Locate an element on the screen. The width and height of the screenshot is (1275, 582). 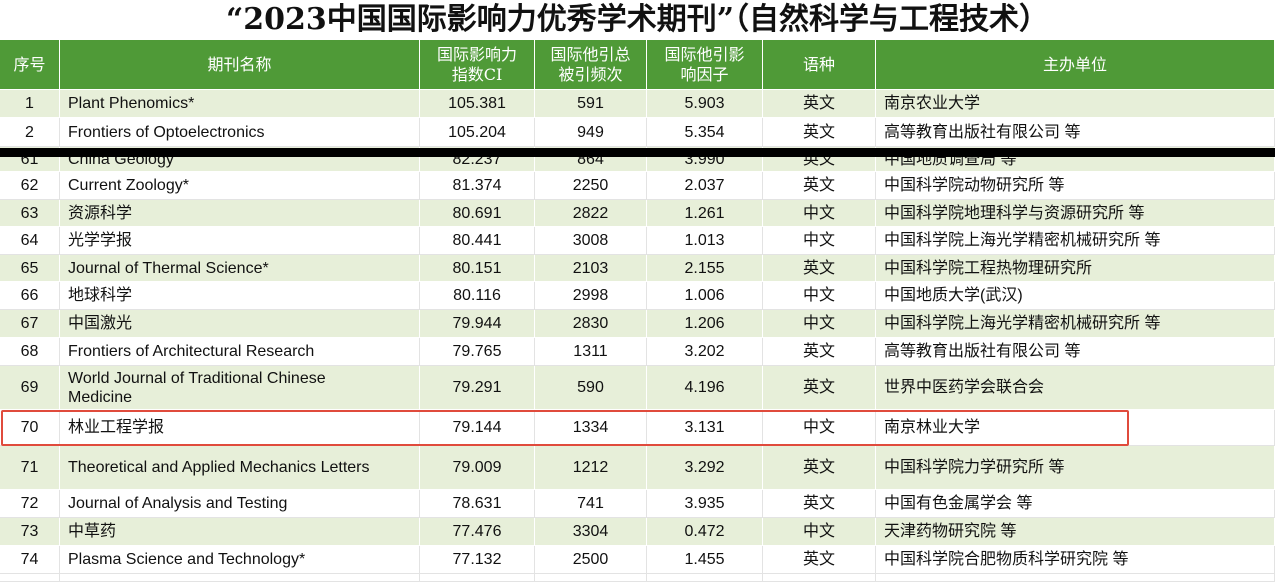
table-cell: 0.472 is located at coordinates (705, 532).